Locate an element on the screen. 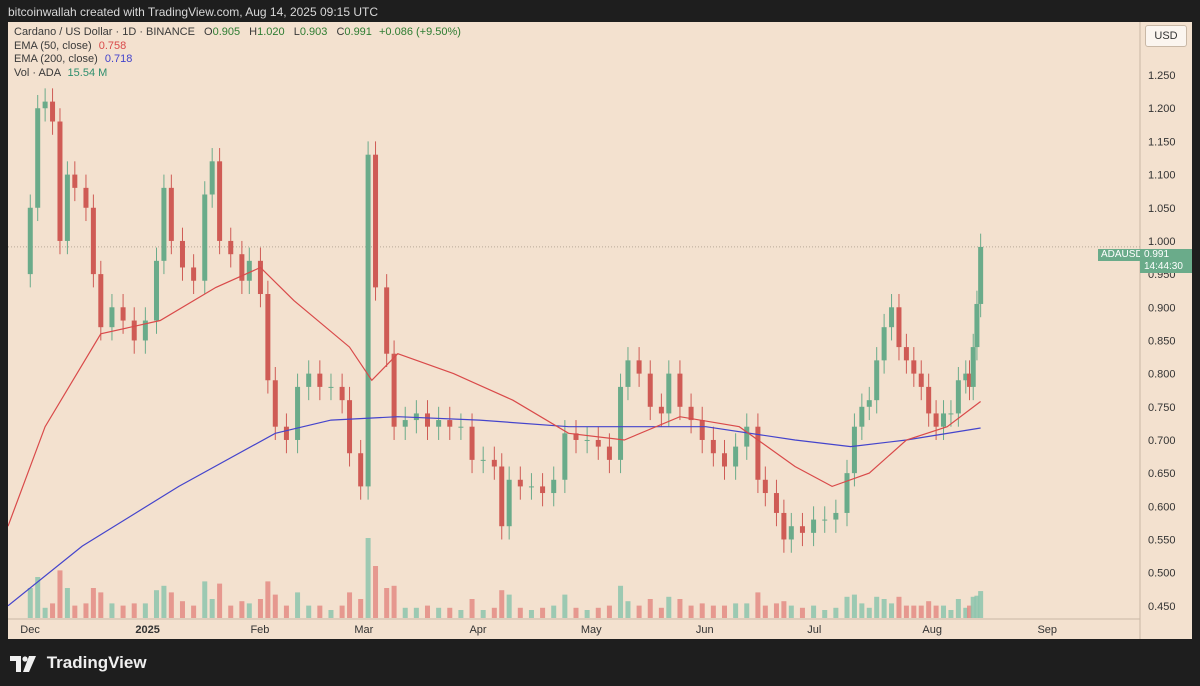 Image resolution: width=1200 pixels, height=686 pixels. y-tick-label: 0.900 is located at coordinates (1162, 308).